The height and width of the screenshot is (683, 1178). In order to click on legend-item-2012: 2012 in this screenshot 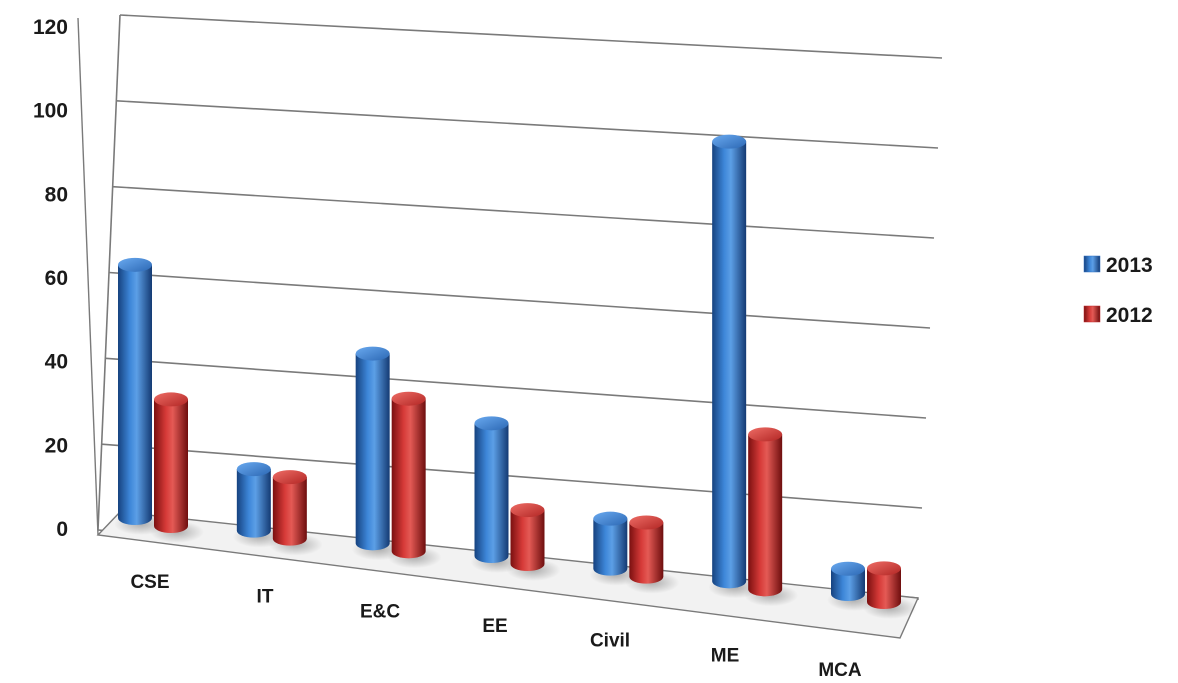, I will do `click(1118, 315)`.